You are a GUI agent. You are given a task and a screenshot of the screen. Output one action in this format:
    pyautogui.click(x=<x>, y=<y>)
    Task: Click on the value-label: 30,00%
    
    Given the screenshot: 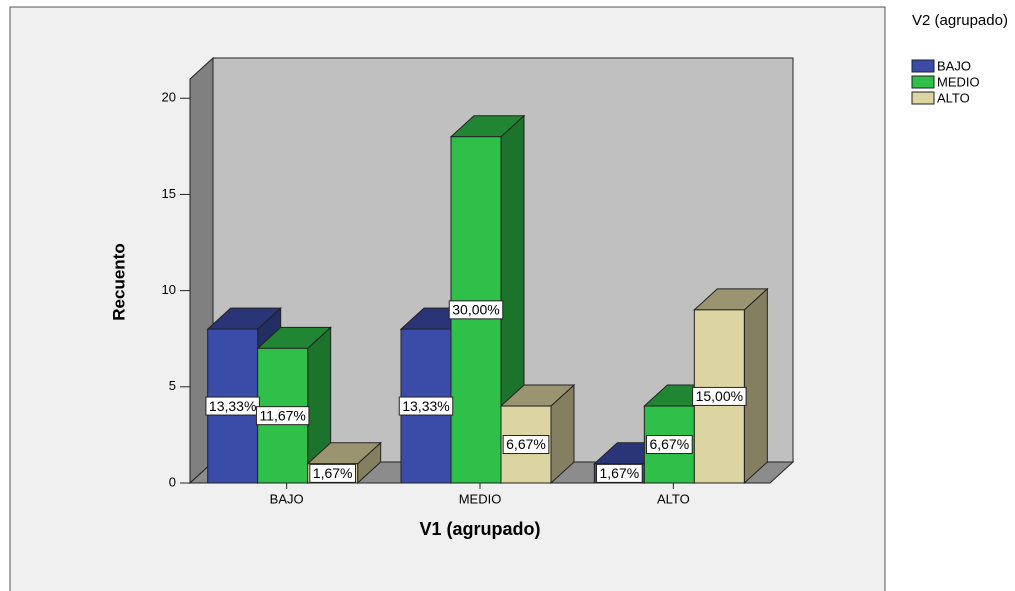 What is the action you would take?
    pyautogui.click(x=475, y=310)
    